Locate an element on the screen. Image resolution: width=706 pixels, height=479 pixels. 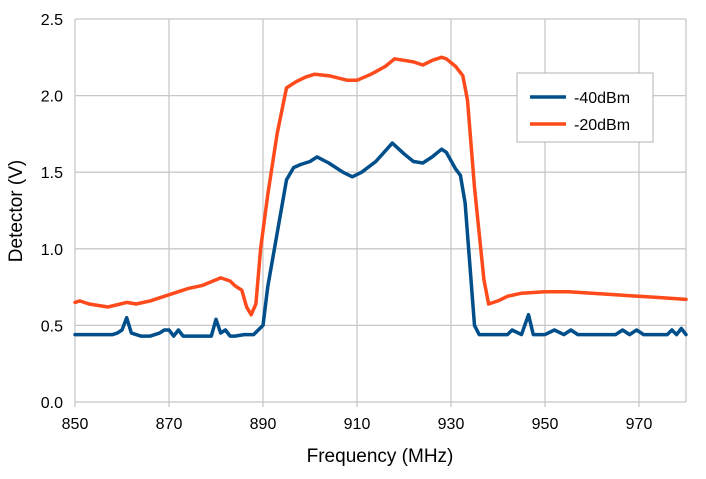
y-tick-label: 2.0 is located at coordinates (52, 97).